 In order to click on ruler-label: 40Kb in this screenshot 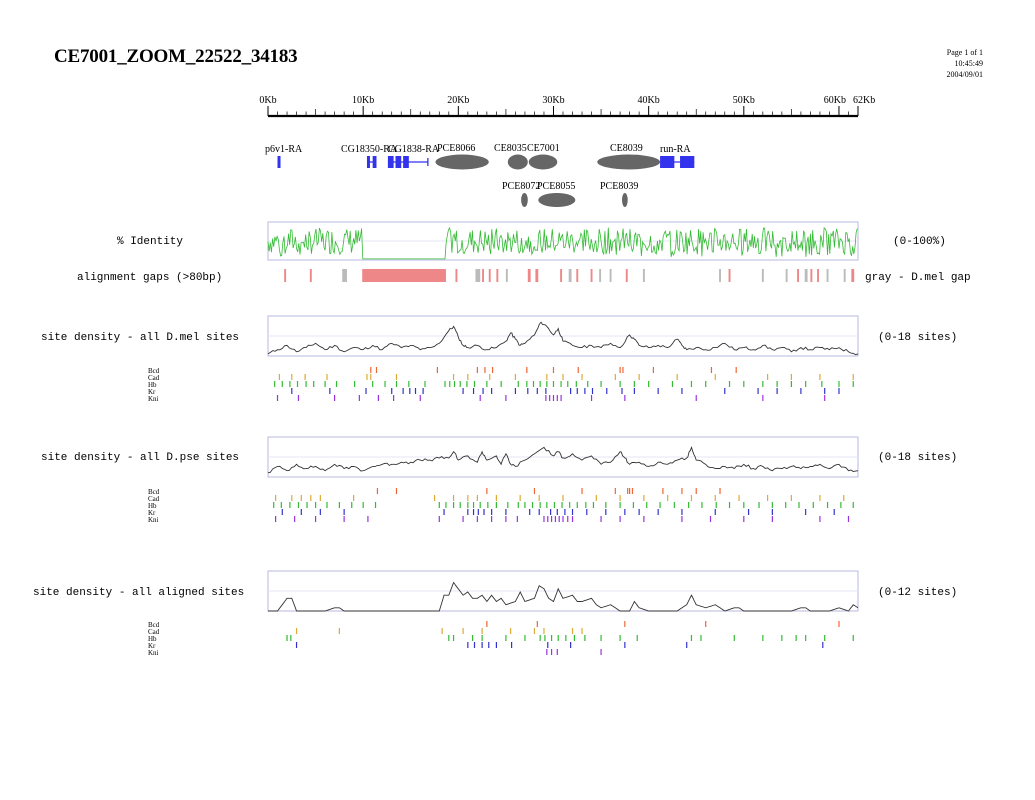, I will do `click(649, 100)`.